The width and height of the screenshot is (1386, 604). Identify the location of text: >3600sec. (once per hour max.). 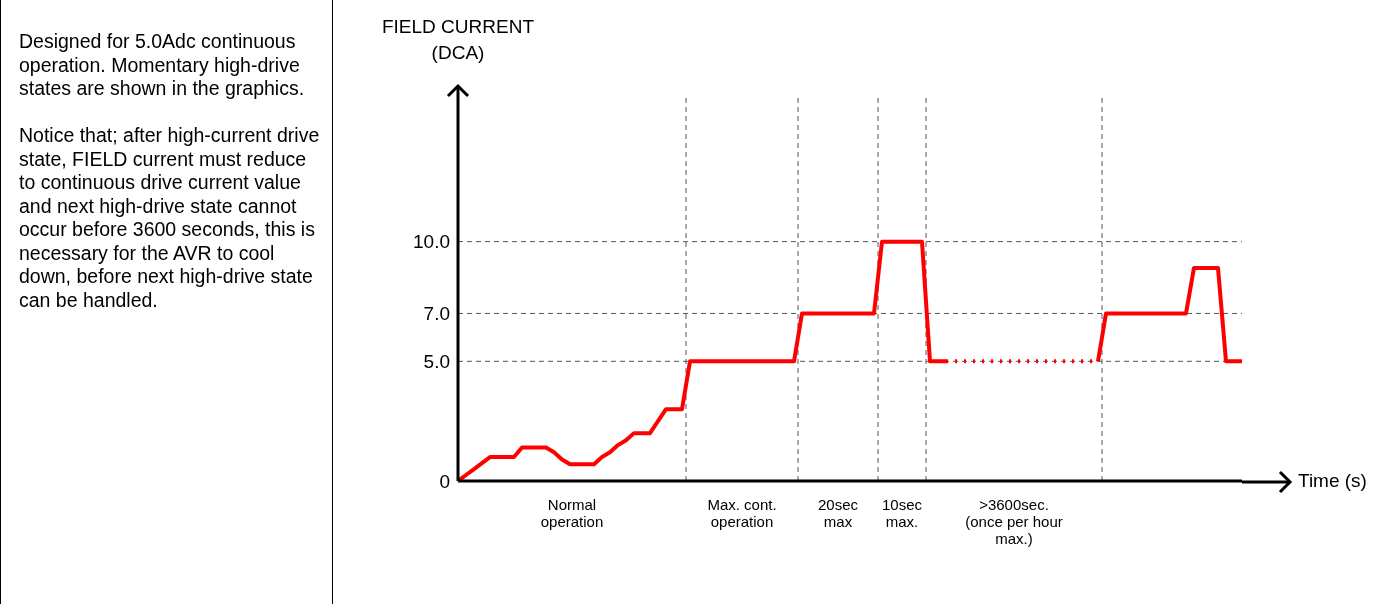
(1014, 521).